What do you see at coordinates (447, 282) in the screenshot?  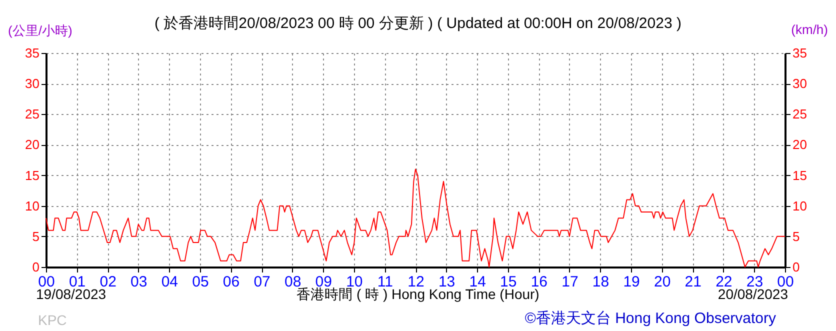 I see `x-tick-label: 13` at bounding box center [447, 282].